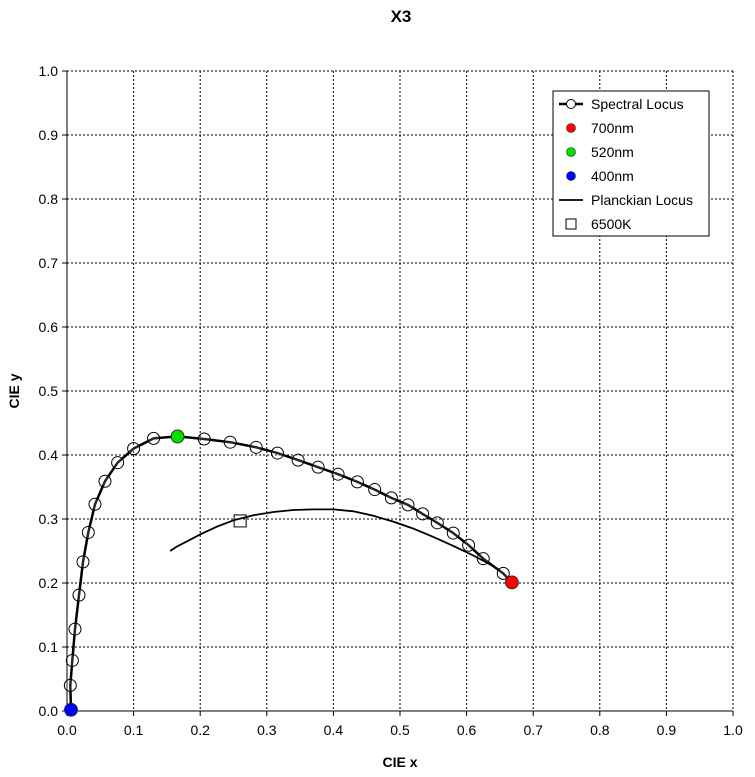 The width and height of the screenshot is (755, 777). I want to click on 400nm-marker, so click(71, 709).